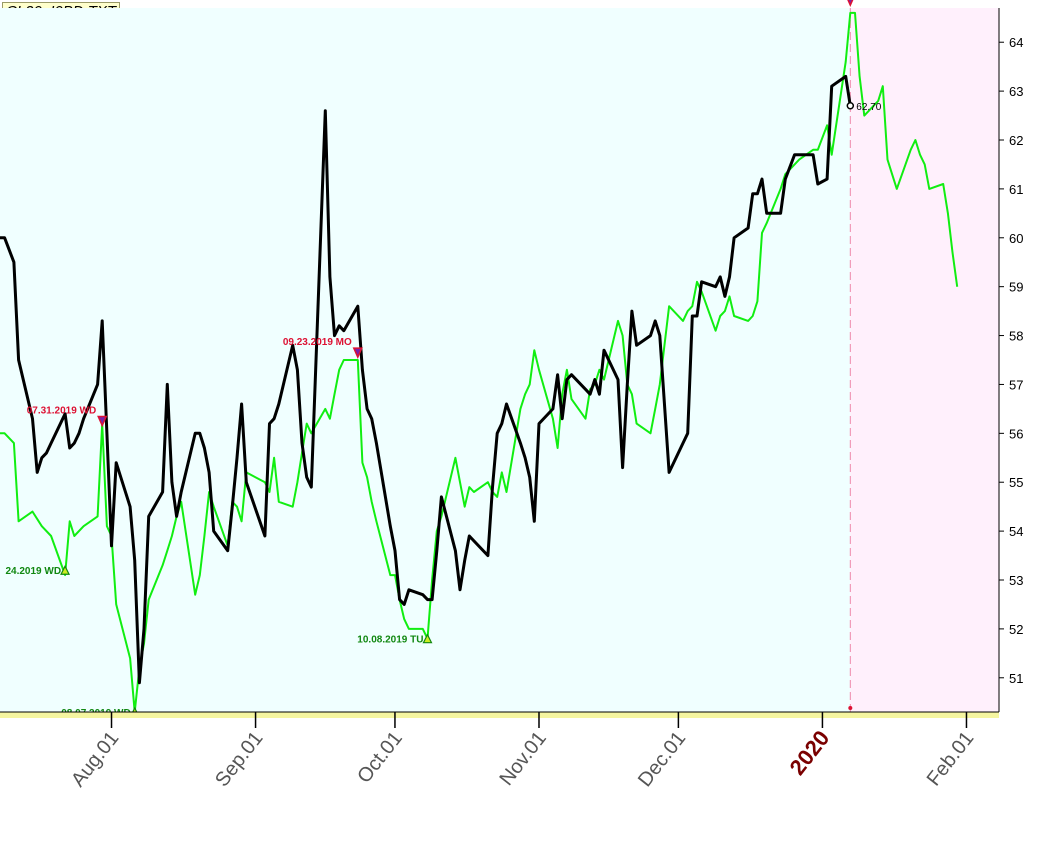  Describe the element at coordinates (380, 758) in the screenshot. I see `x-tick-label: Oct.01` at that location.